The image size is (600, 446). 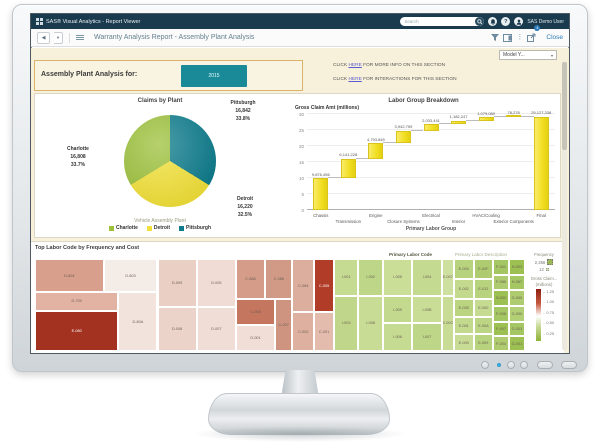 What do you see at coordinates (255, 312) in the screenshot?
I see `treemap-cell: C-008` at bounding box center [255, 312].